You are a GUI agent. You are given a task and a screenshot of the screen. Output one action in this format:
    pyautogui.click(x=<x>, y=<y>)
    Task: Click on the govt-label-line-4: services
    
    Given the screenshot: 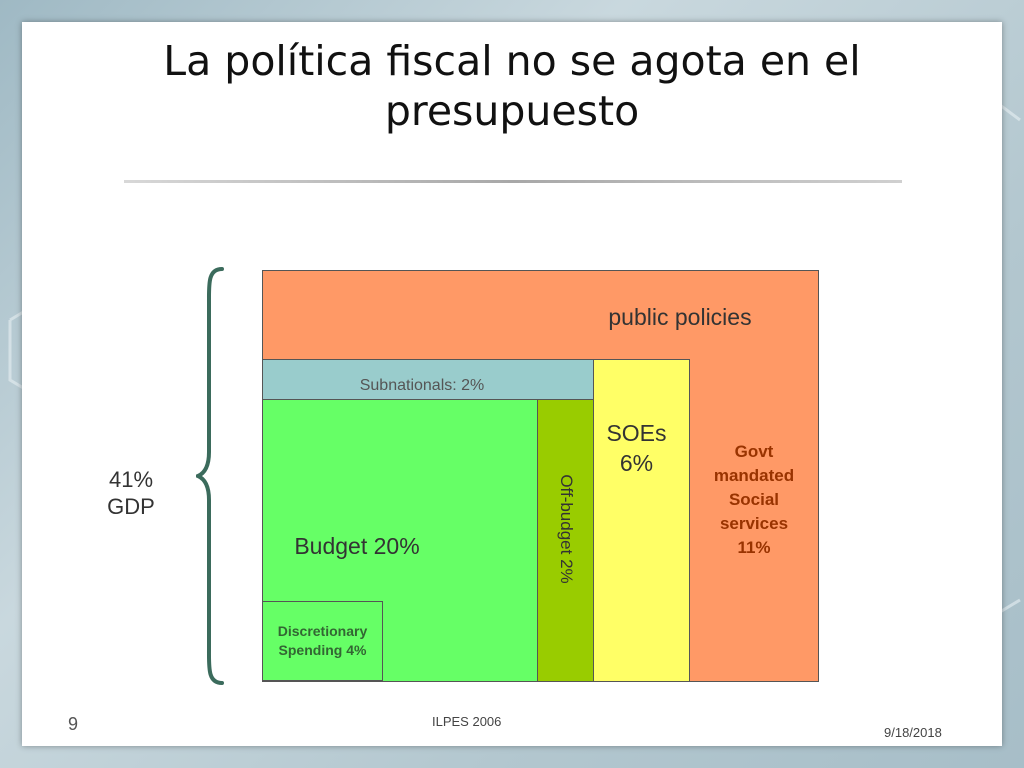 What is the action you would take?
    pyautogui.click(x=754, y=523)
    